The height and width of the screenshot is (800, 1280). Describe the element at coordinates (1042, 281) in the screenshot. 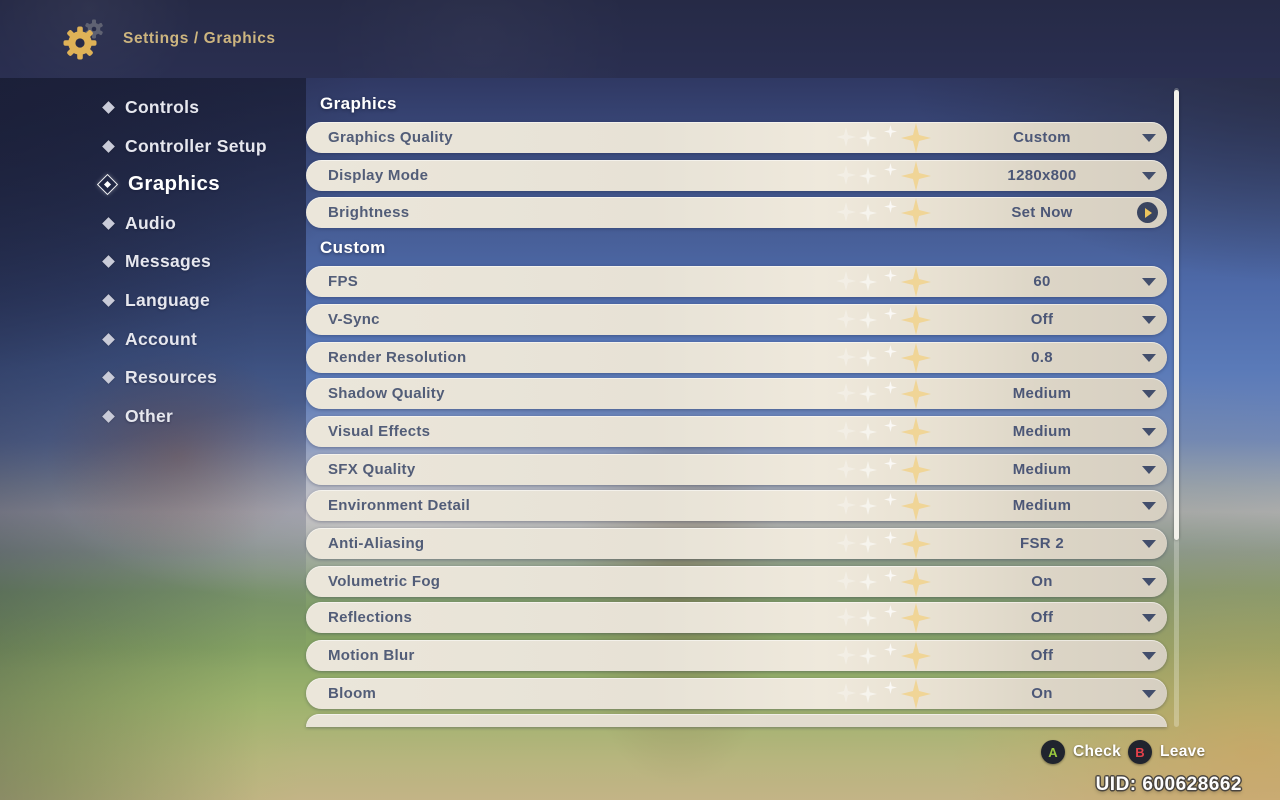

I see `setting-value: 60` at that location.